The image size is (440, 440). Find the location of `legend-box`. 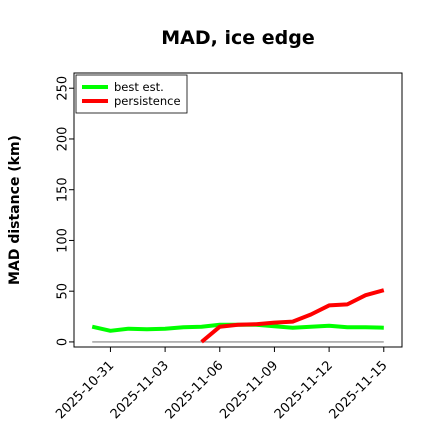

legend-box is located at coordinates (131, 94).